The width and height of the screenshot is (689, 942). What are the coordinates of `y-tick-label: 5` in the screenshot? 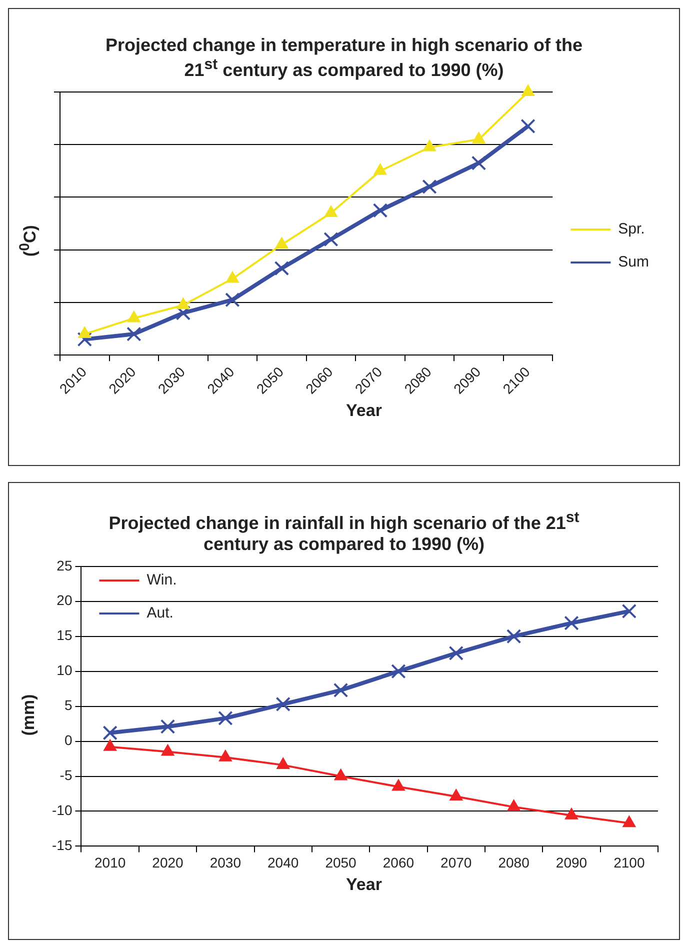 It's located at (68, 705).